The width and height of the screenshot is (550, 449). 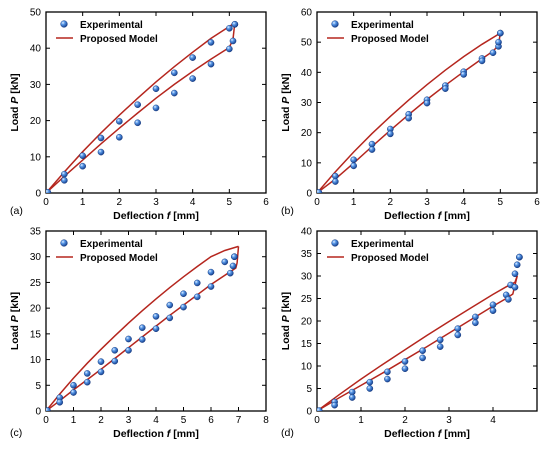 What do you see at coordinates (15, 303) in the screenshot?
I see `y-axis-label-part: [kN]` at bounding box center [15, 303].